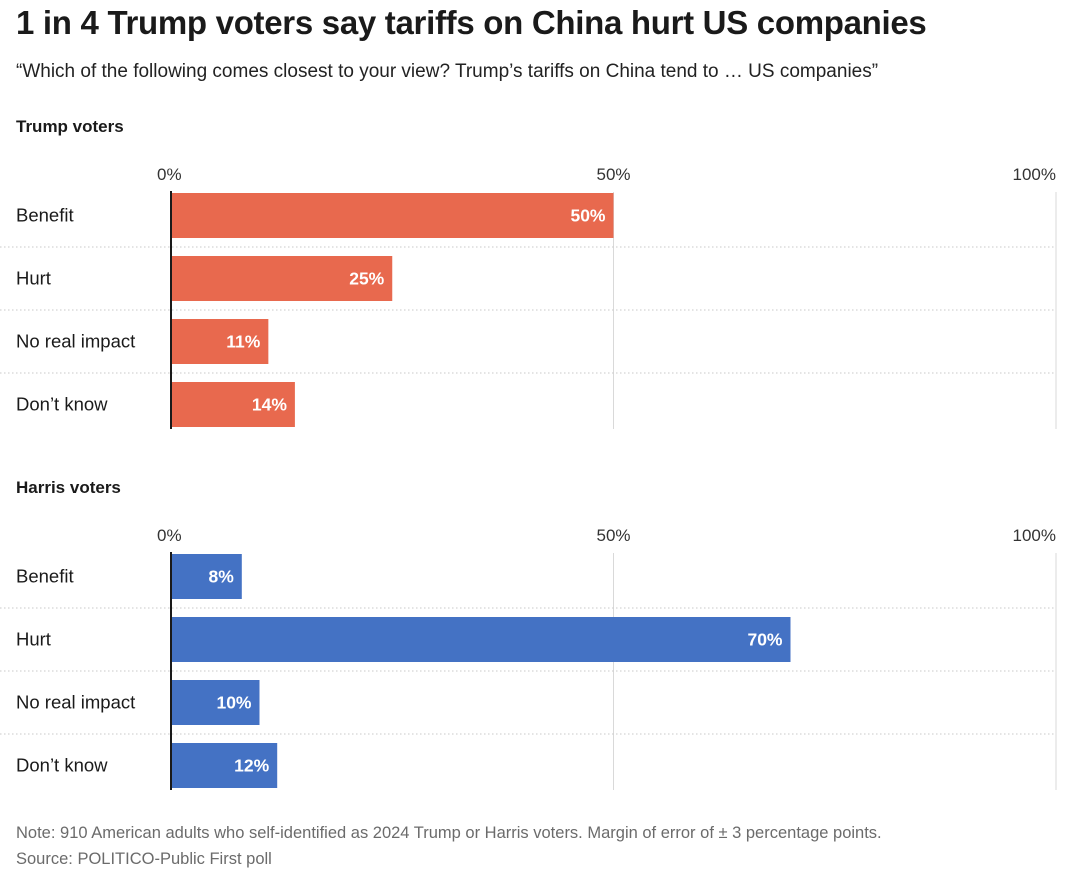  I want to click on data-label: 12%, so click(251, 766).